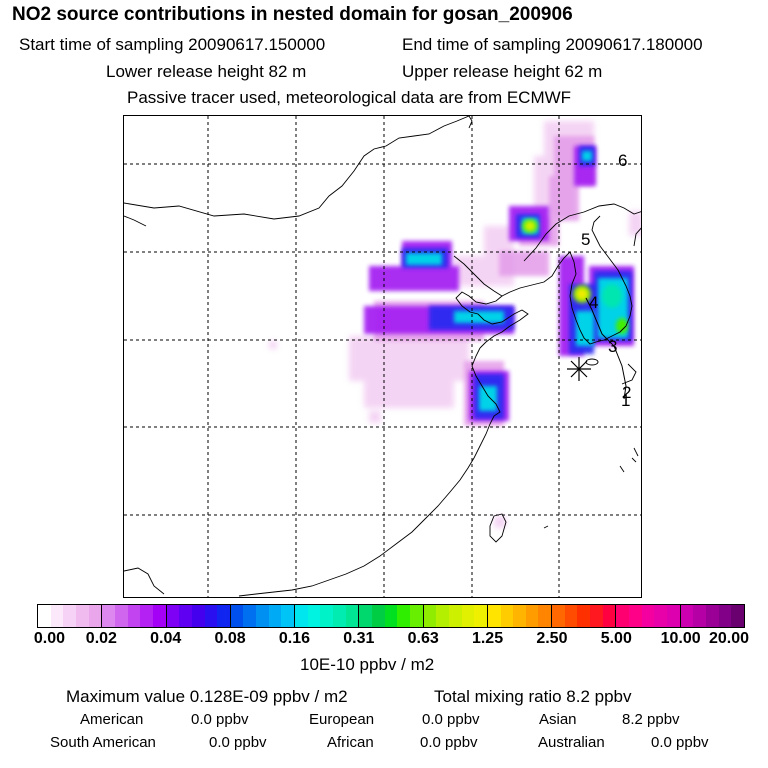 This screenshot has height=768, width=768. I want to click on trajectory-label-3: 3, so click(612, 346).